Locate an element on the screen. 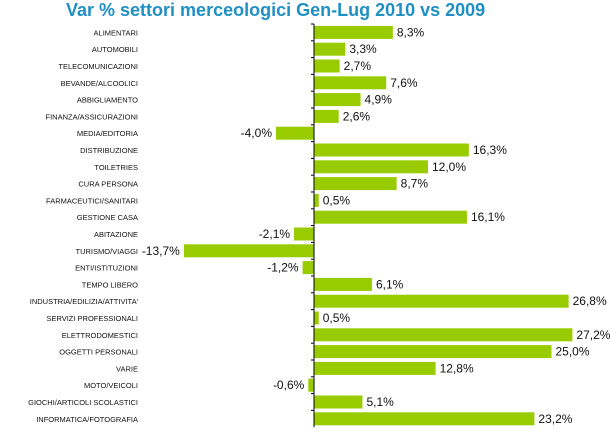 The height and width of the screenshot is (432, 610). category-label: ABBIGLIAMENTO is located at coordinates (107, 100).